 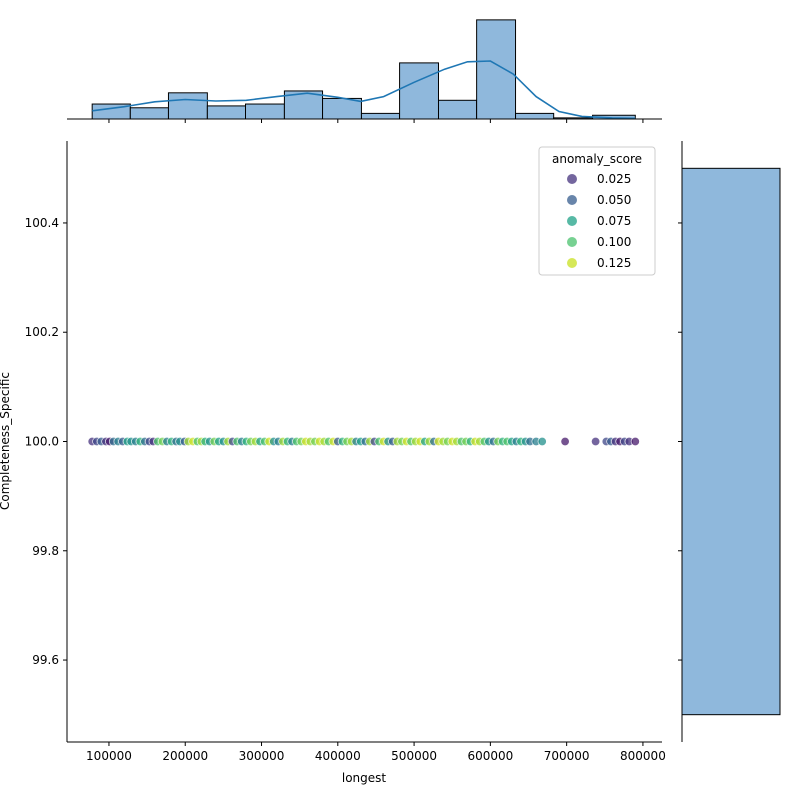 I want to click on x-tick-label: 400000, so click(x=338, y=756).